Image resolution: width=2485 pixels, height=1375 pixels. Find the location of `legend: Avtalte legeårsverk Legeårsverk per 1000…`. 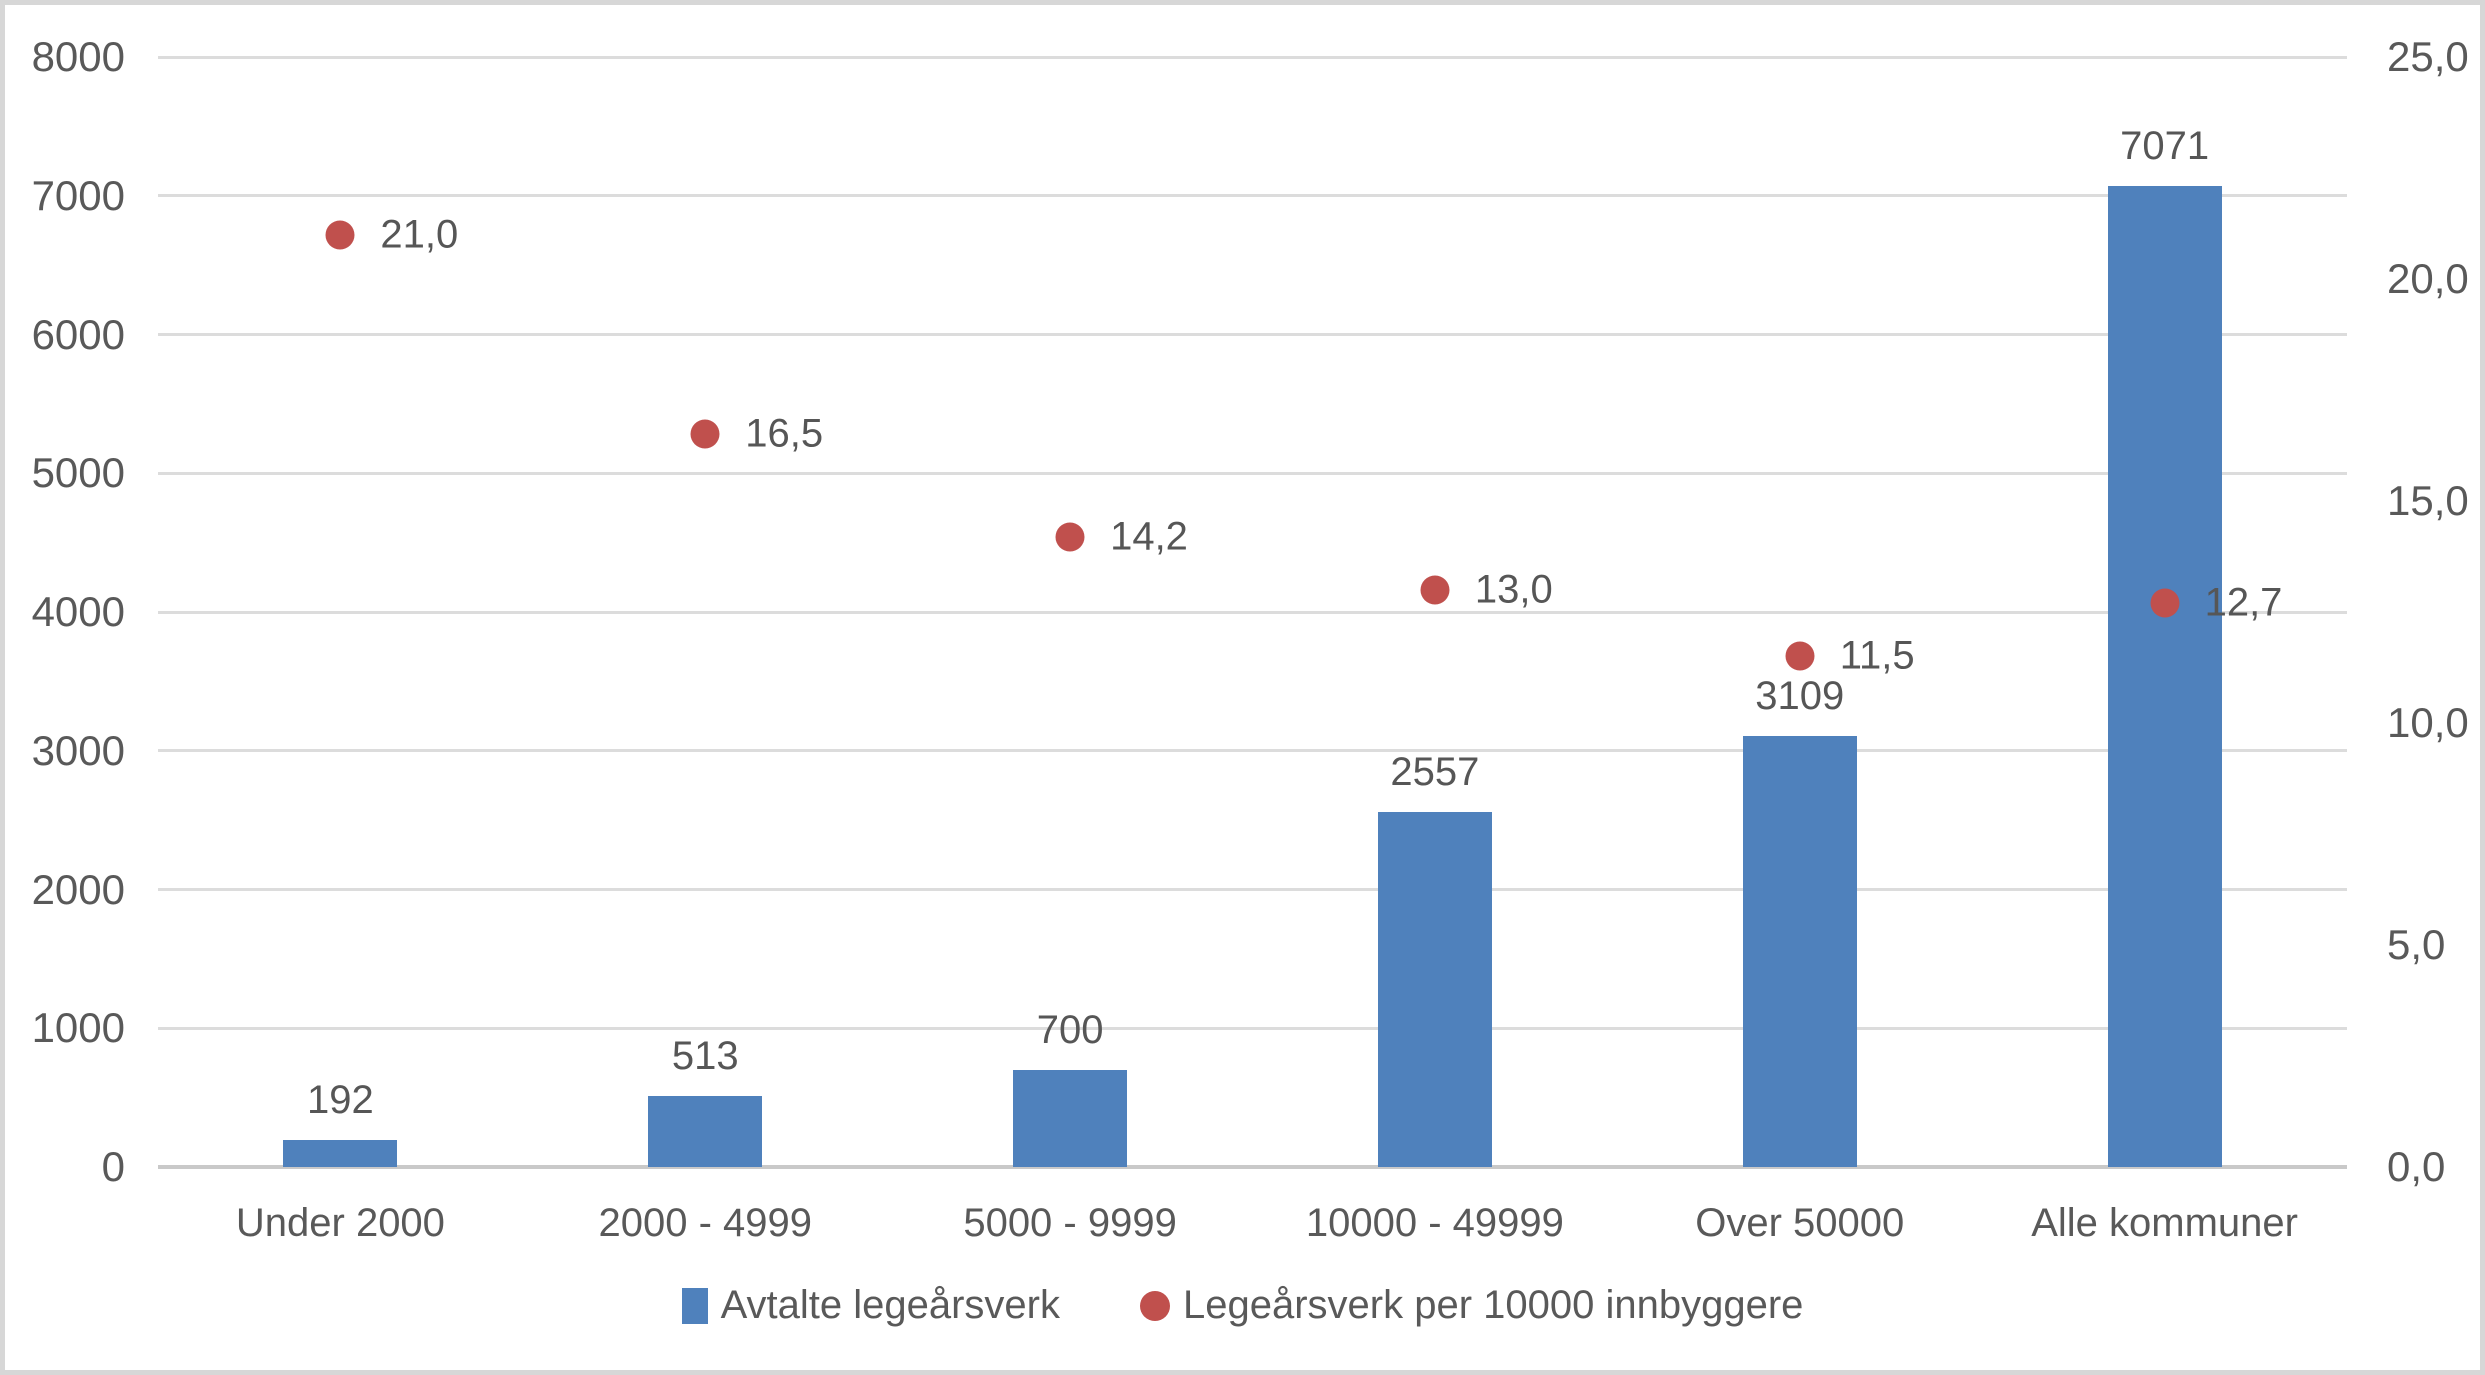

legend: Avtalte legeårsverk Legeårsverk per 1000… is located at coordinates (1242, 1305).